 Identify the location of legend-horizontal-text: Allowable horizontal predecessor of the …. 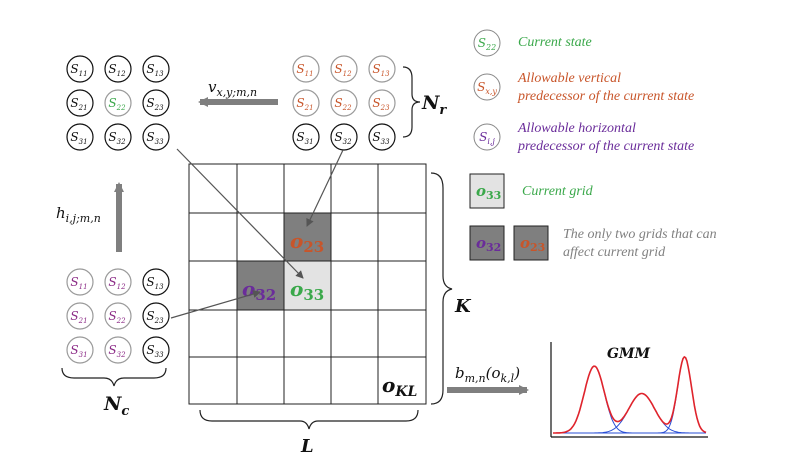
(606, 138).